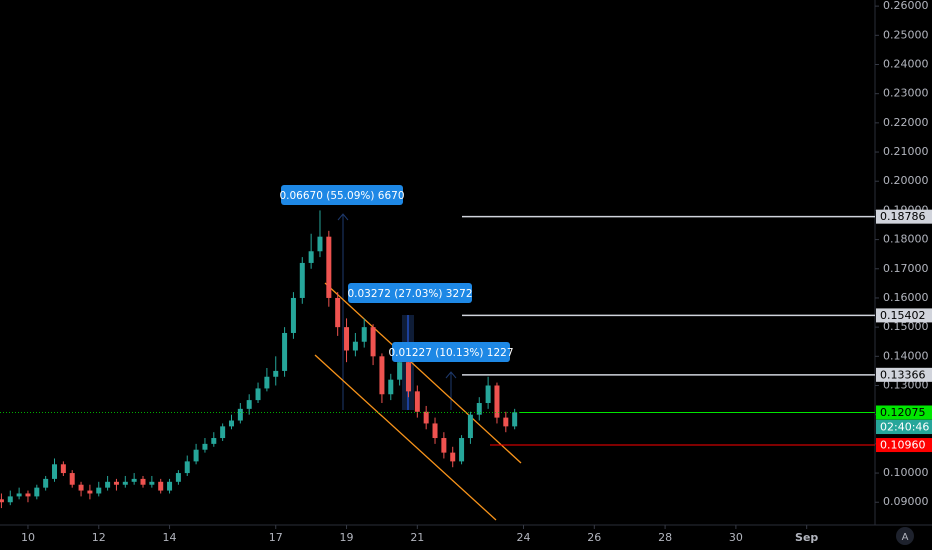 Image resolution: width=932 pixels, height=550 pixels. I want to click on y-tick-label: 0.18000, so click(906, 239).